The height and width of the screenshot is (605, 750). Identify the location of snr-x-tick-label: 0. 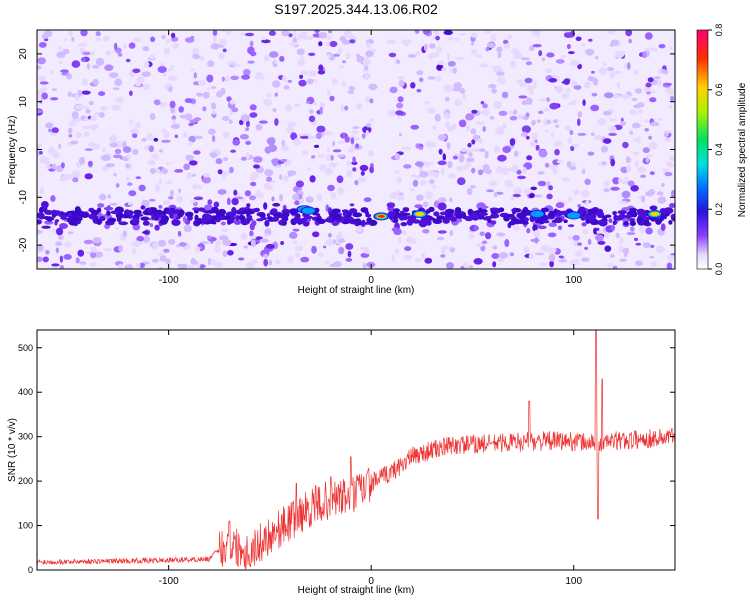
(371, 581).